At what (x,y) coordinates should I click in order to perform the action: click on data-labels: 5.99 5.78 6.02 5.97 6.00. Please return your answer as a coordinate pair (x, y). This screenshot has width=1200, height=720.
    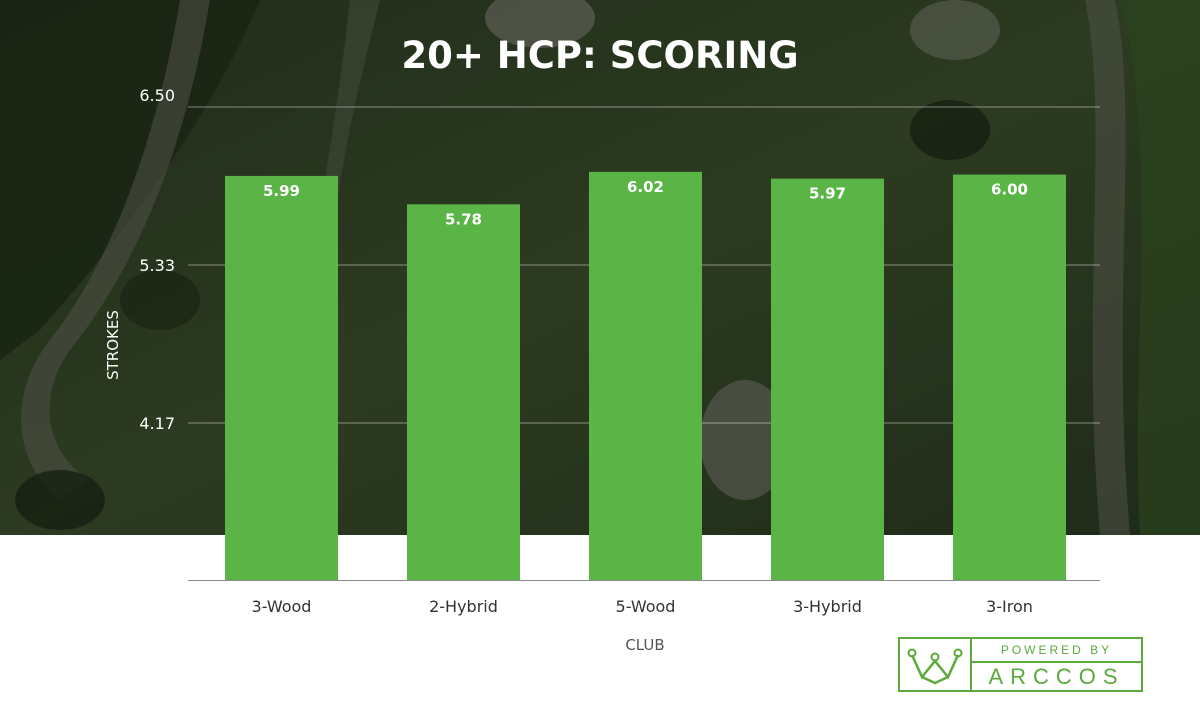
    Looking at the image, I should click on (645, 203).